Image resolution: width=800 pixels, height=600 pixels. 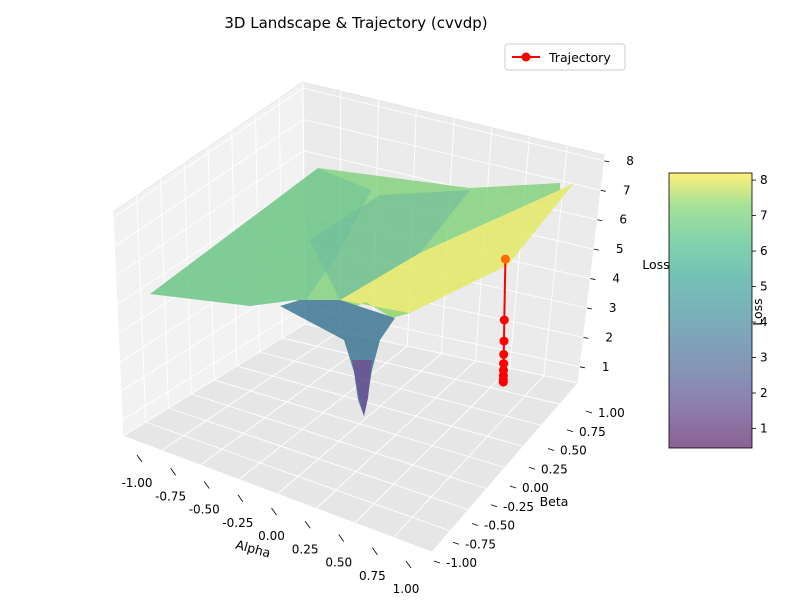 What do you see at coordinates (518, 507) in the screenshot?
I see `y-tick-label: -0.25` at bounding box center [518, 507].